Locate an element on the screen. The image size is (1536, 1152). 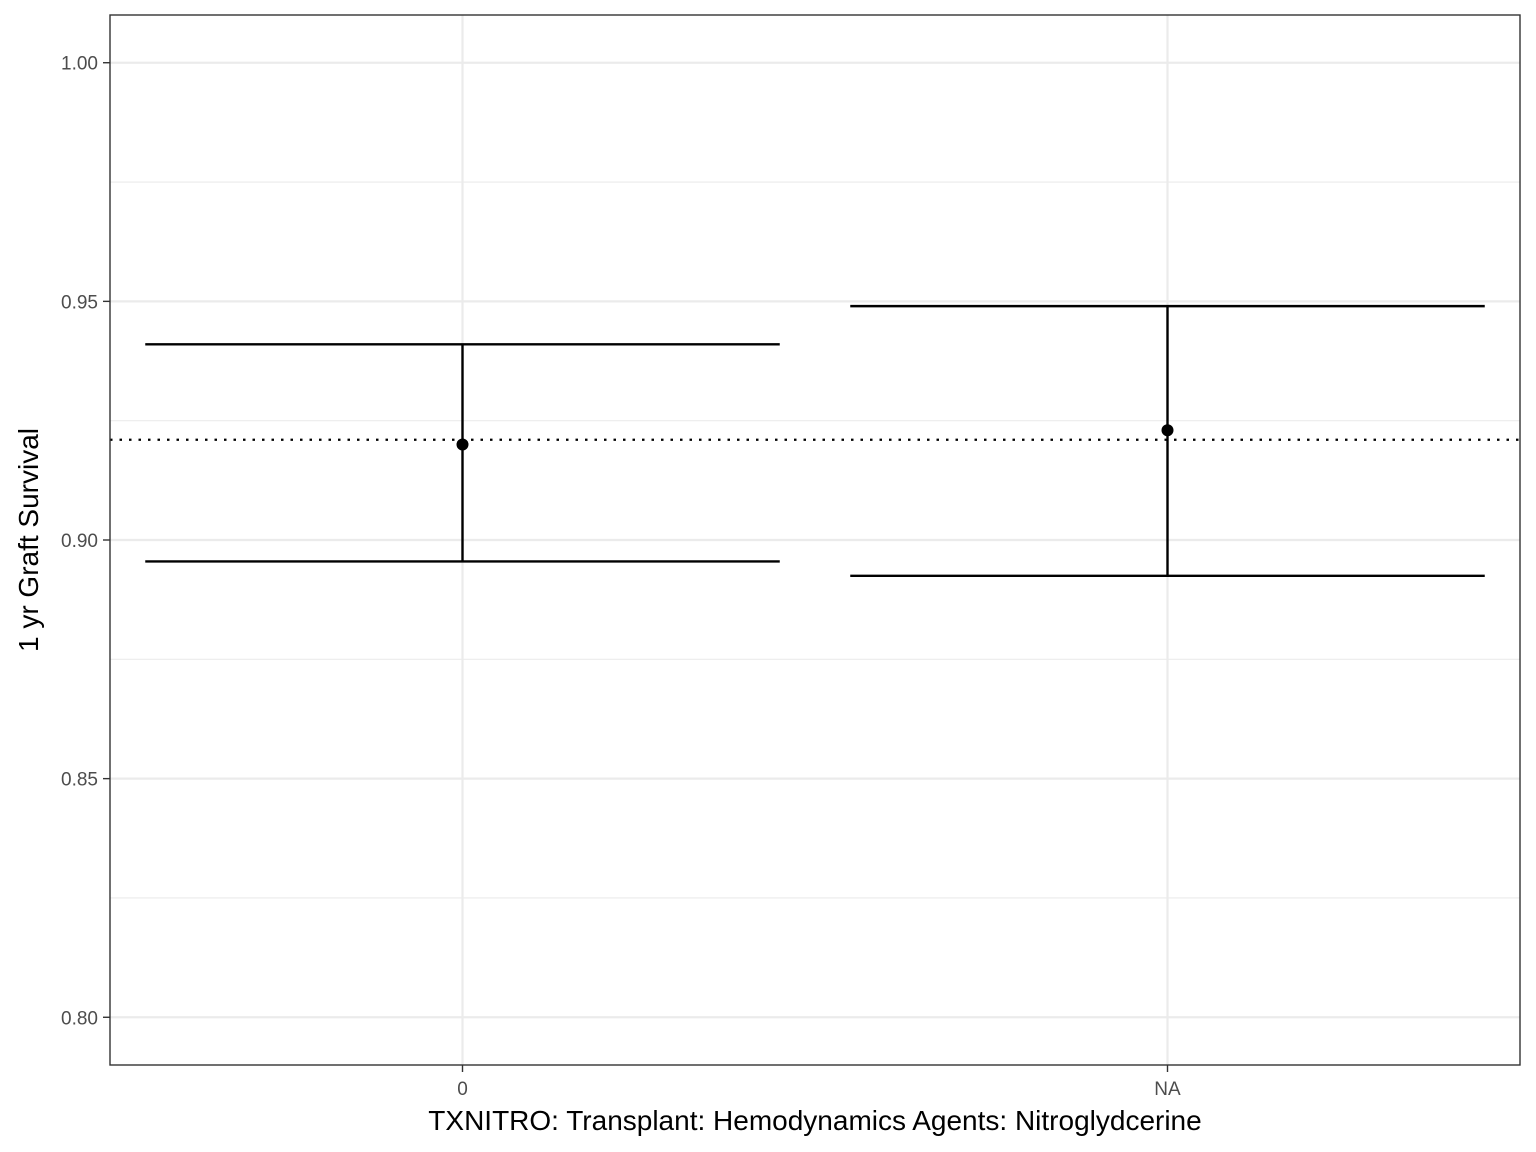
y-tick-label: 0.90 is located at coordinates (79, 541).